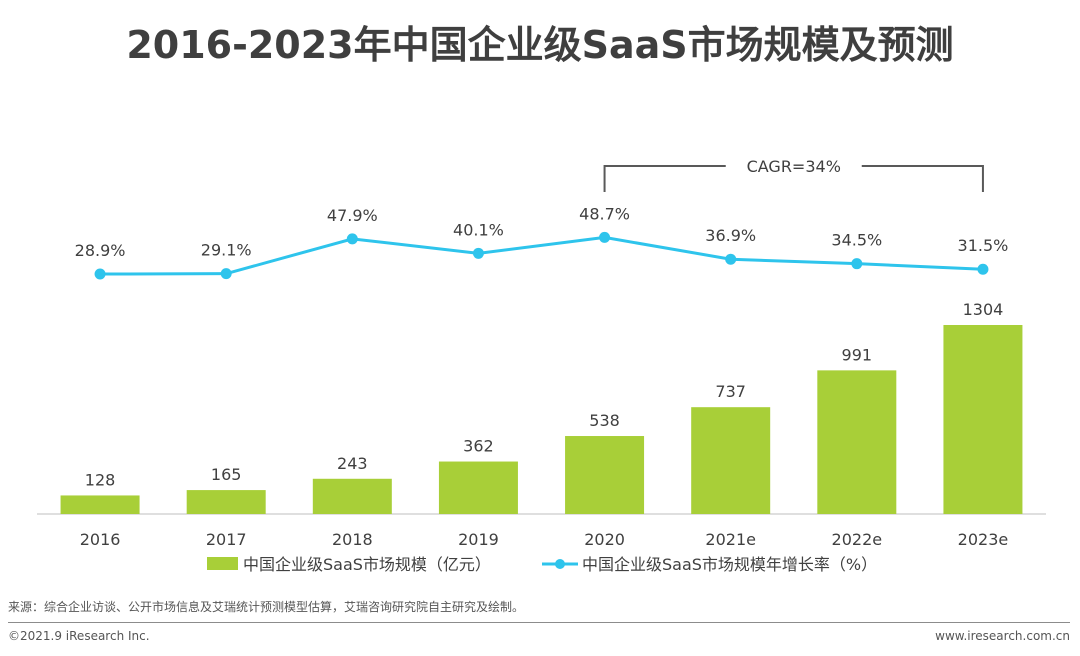 Image resolution: width=1080 pixels, height=656 pixels. What do you see at coordinates (100, 539) in the screenshot?
I see `x-tick-label: 2016` at bounding box center [100, 539].